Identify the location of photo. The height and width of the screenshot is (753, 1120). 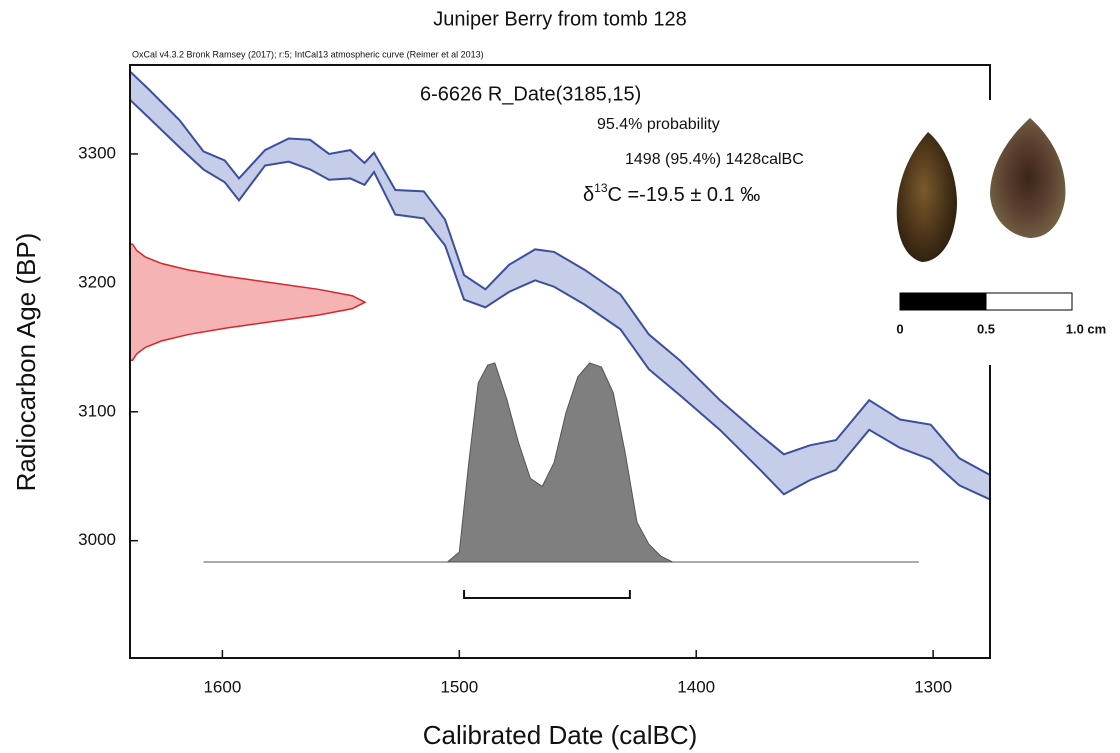
(981, 190).